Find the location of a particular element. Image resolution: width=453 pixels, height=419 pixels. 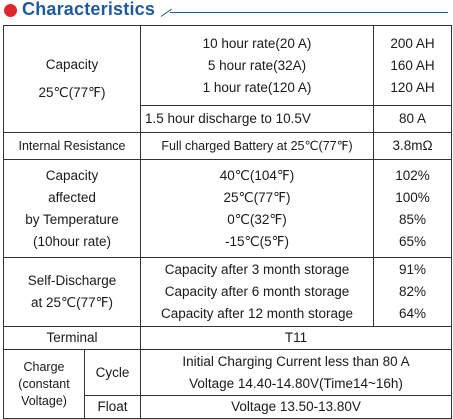

charge-label-cell: Charge (constant Voltage) is located at coordinates (44, 384).